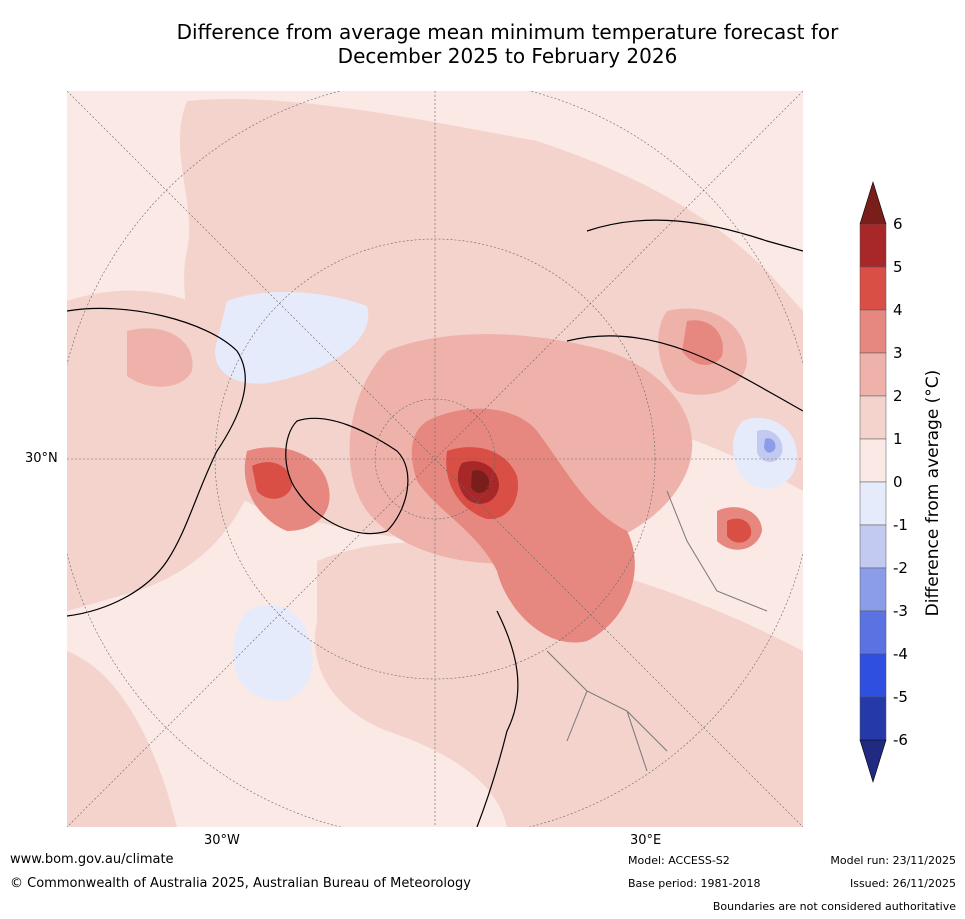 This screenshot has width=965, height=919. I want to click on title-line-2: December 2025 to February 2026, so click(507, 56).